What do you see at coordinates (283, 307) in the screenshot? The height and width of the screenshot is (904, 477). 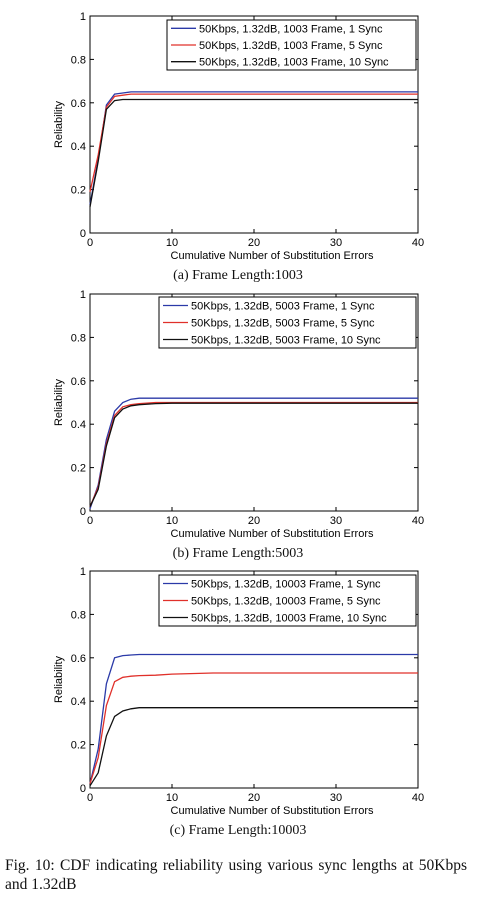 I see `legend-entry-1: 50Kbps, 1.32dB, 5003 Frame, 1 Sync` at bounding box center [283, 307].